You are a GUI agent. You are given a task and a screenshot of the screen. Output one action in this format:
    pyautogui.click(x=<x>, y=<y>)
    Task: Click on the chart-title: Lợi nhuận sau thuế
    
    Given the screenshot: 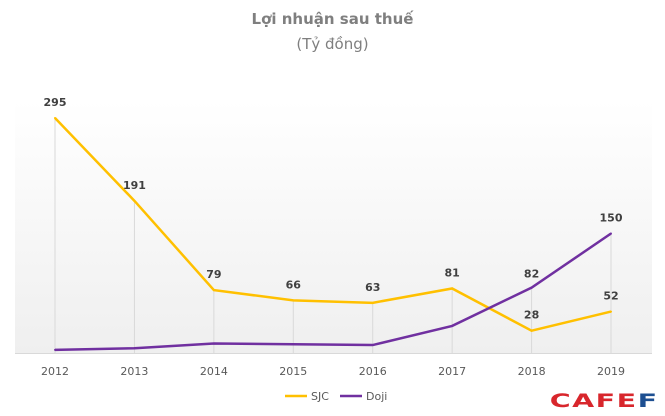 What is the action you would take?
    pyautogui.click(x=332, y=19)
    